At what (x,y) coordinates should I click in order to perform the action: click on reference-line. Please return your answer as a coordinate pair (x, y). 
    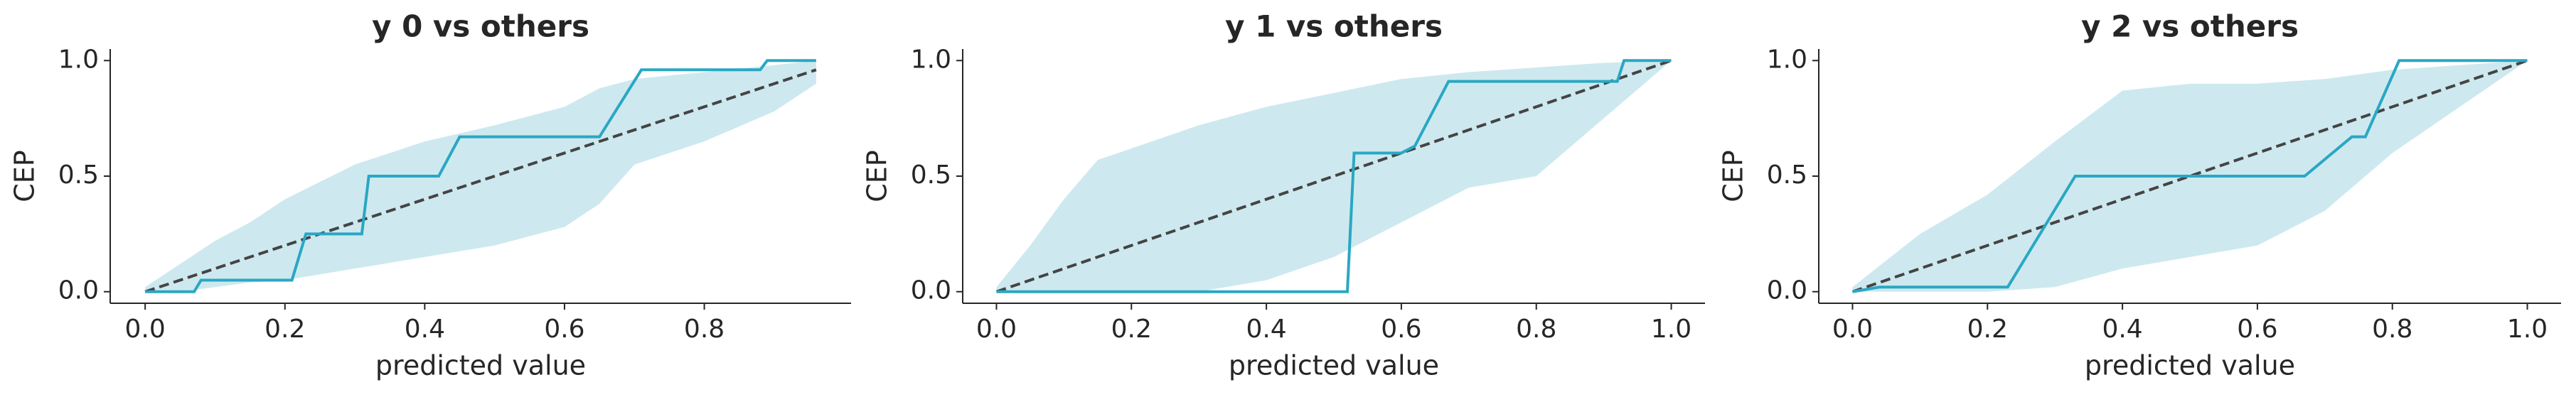
    Looking at the image, I should click on (481, 180).